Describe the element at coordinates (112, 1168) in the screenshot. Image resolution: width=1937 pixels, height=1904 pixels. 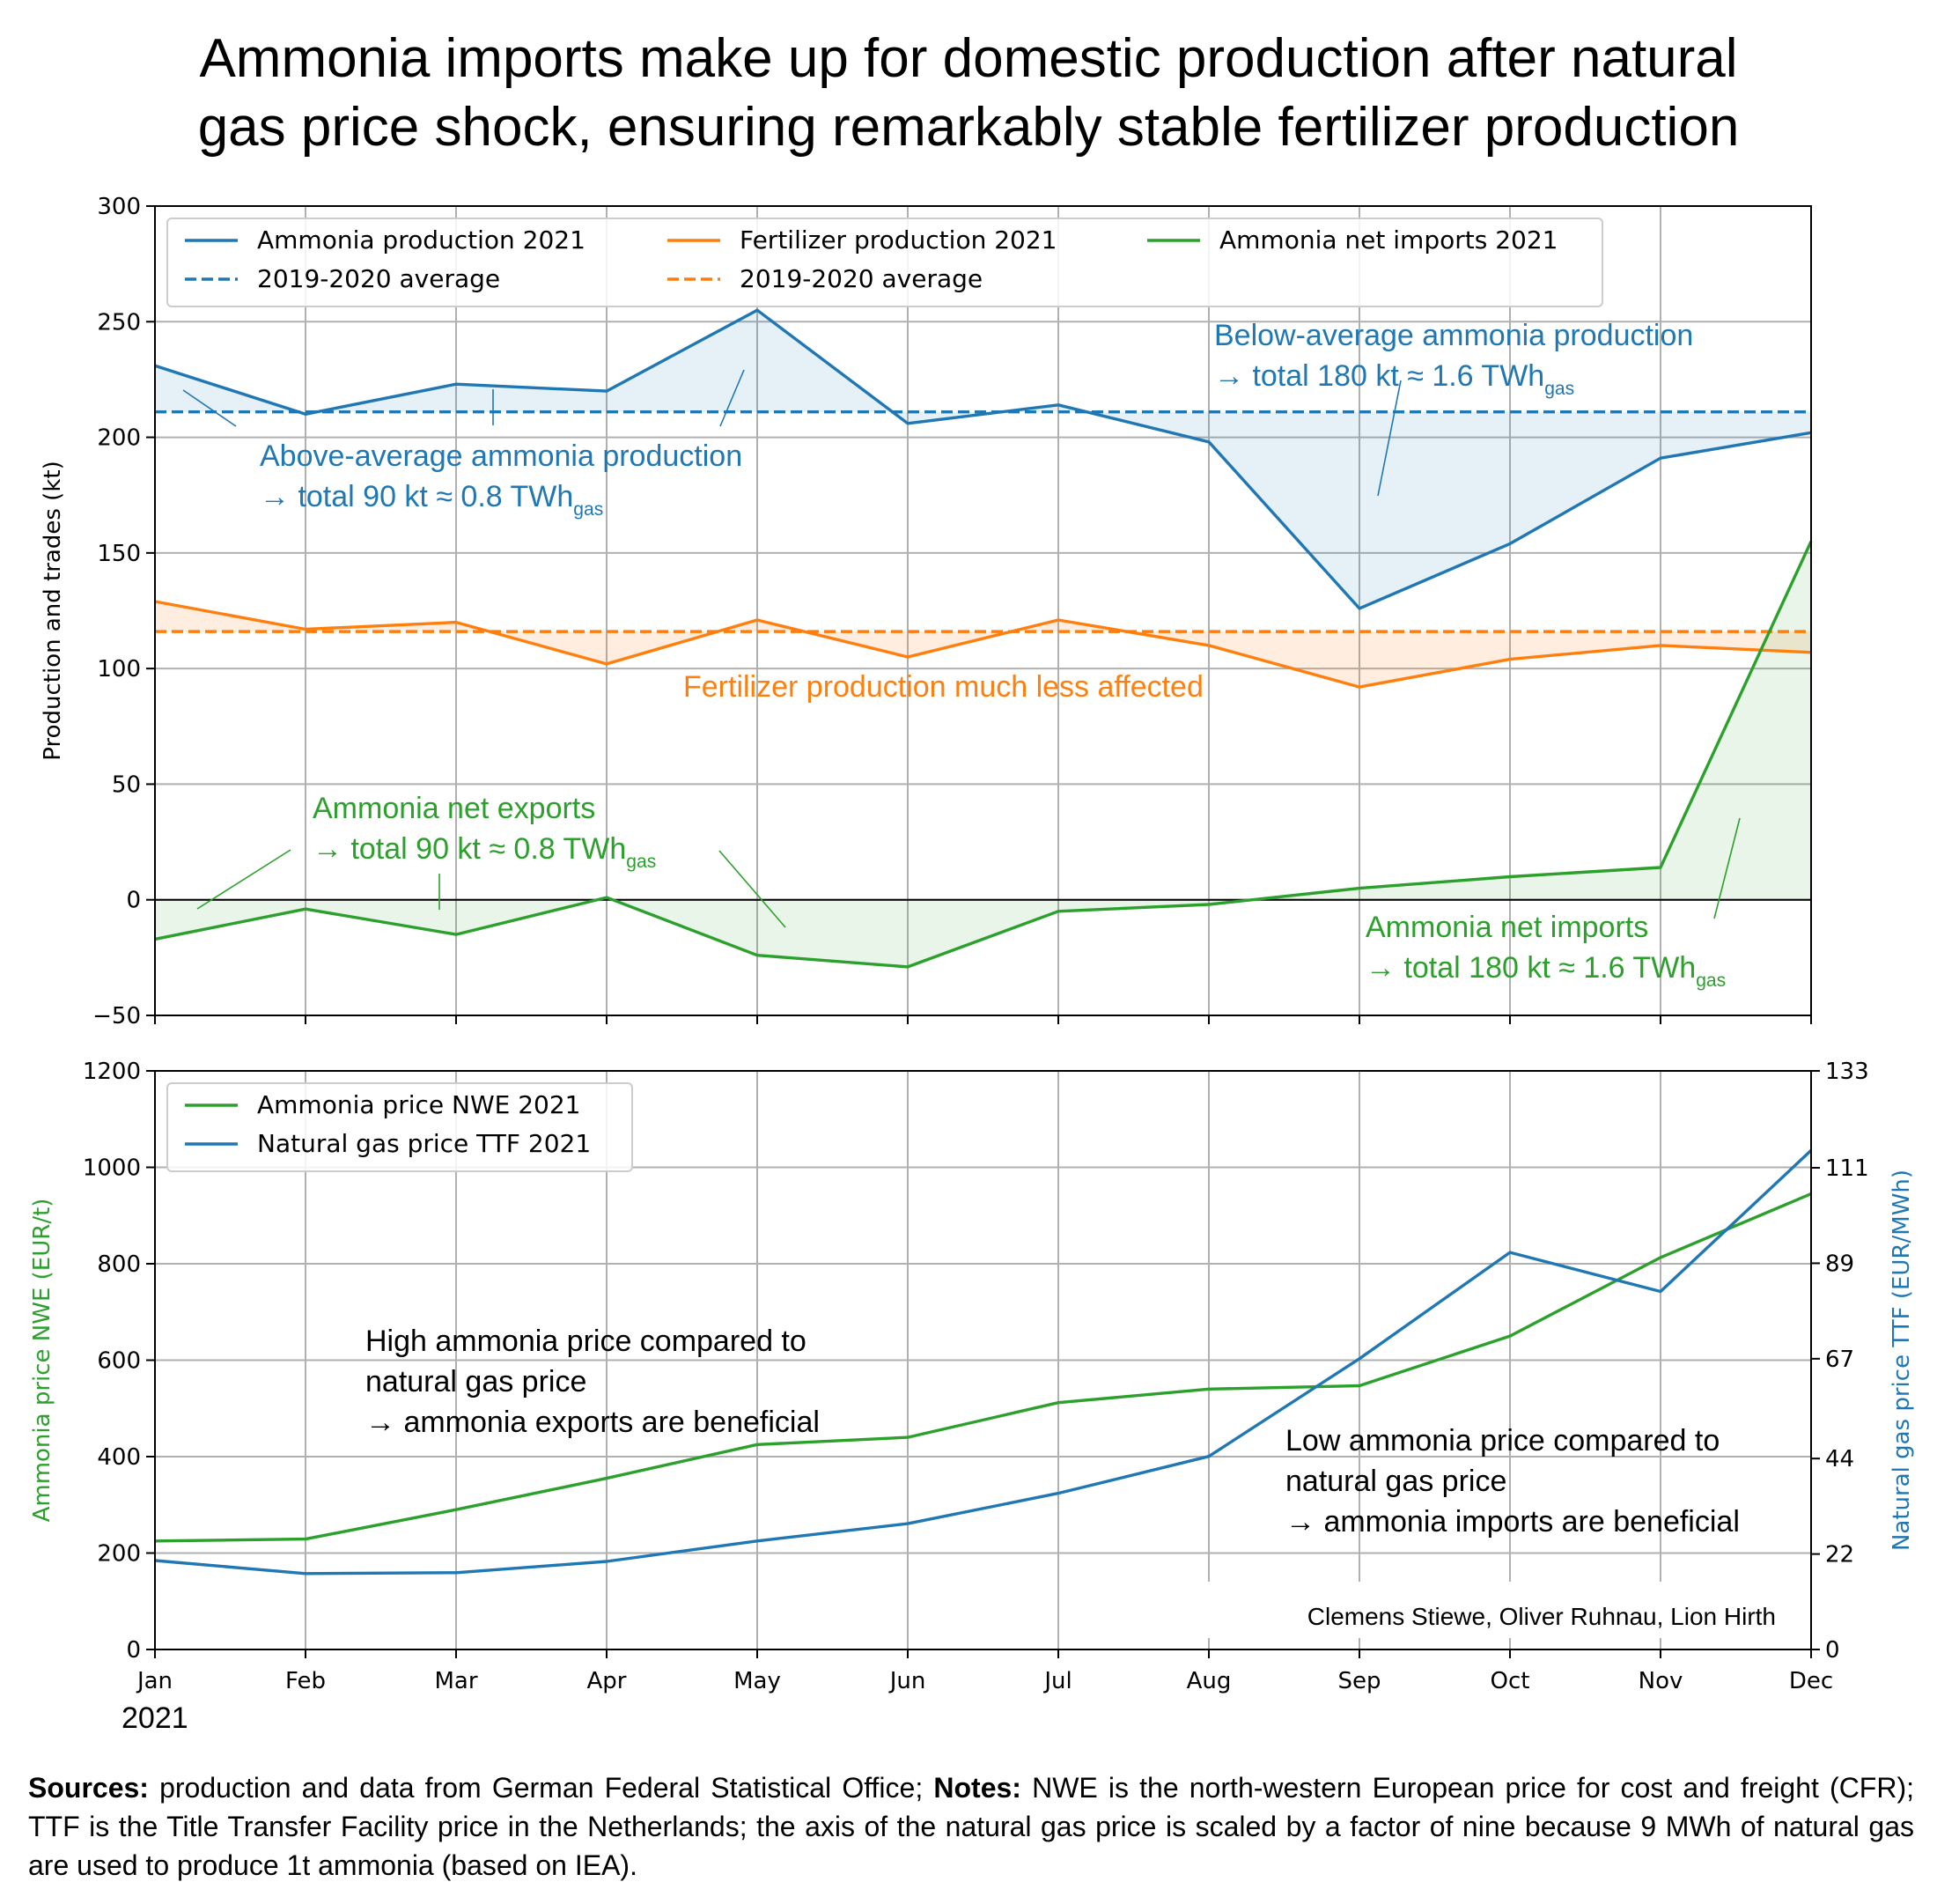
I see `y-tick-label: 1000` at that location.